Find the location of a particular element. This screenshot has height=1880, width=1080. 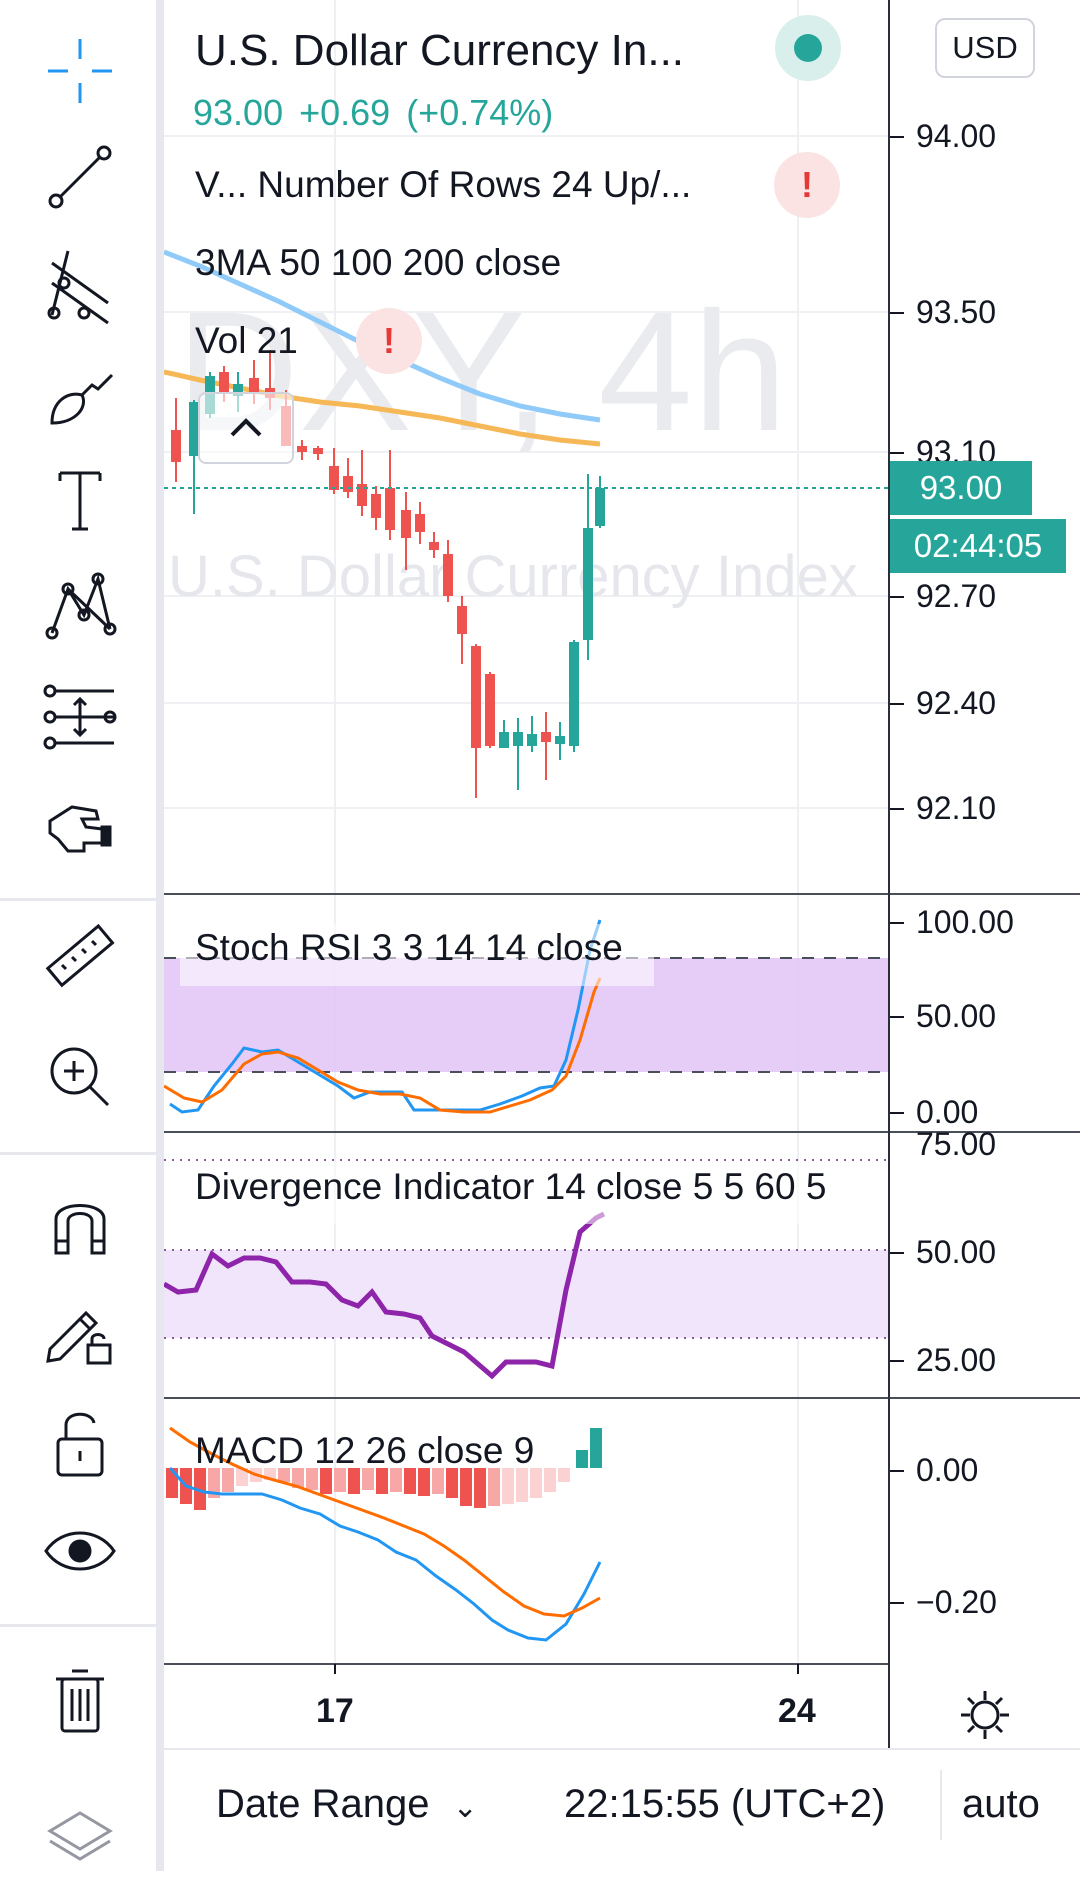

price-change-line: 93.00 +0.69 (+0.74%) is located at coordinates (381, 113).